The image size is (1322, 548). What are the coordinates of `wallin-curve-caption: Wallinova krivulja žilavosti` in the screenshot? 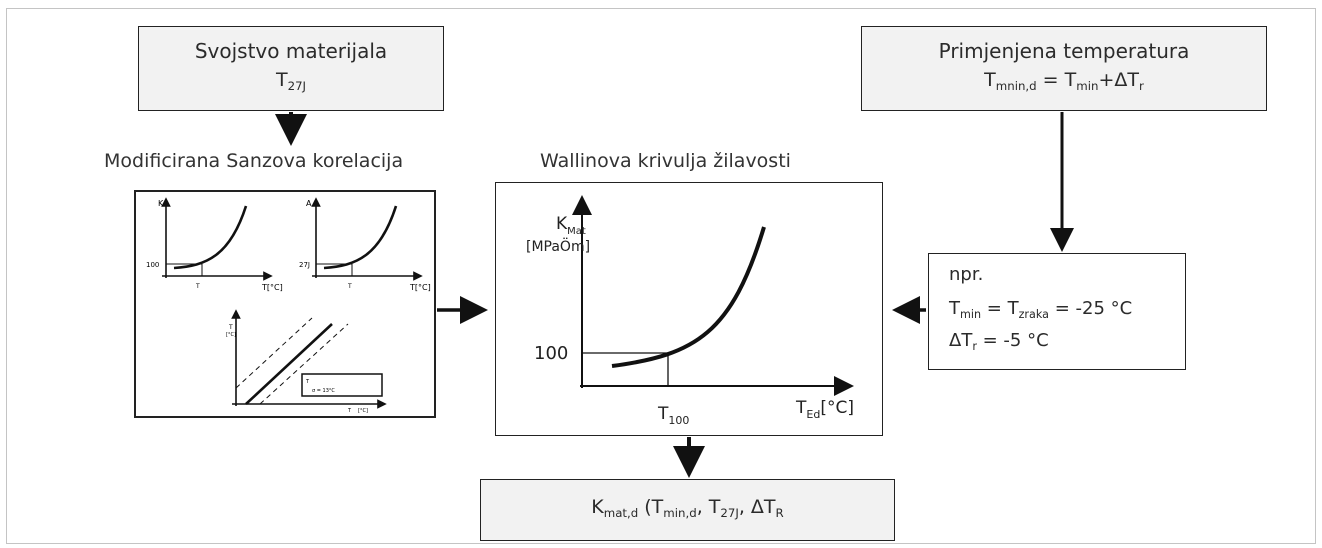 It's located at (665, 161).